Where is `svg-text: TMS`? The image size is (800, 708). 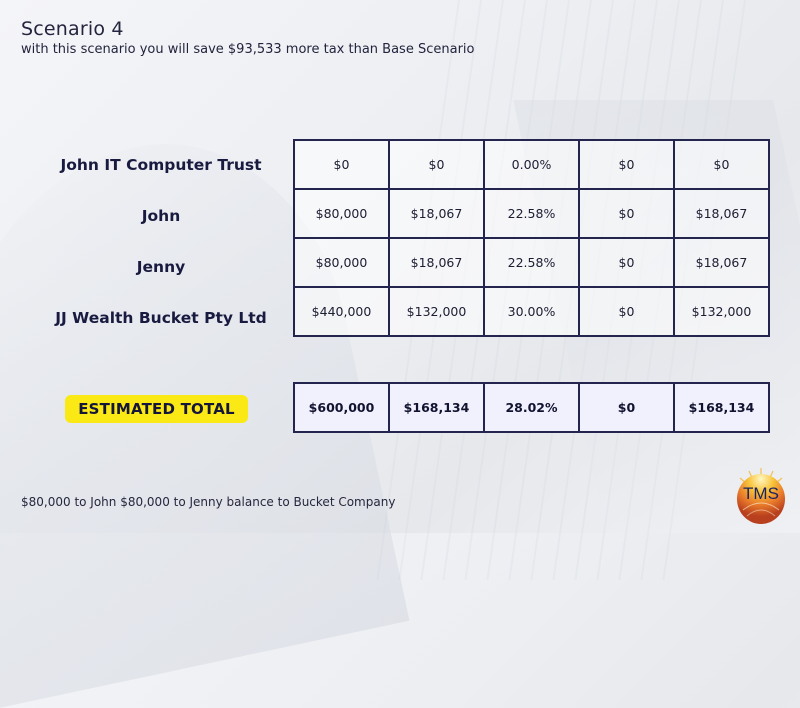 svg-text: TMS is located at coordinates (761, 493).